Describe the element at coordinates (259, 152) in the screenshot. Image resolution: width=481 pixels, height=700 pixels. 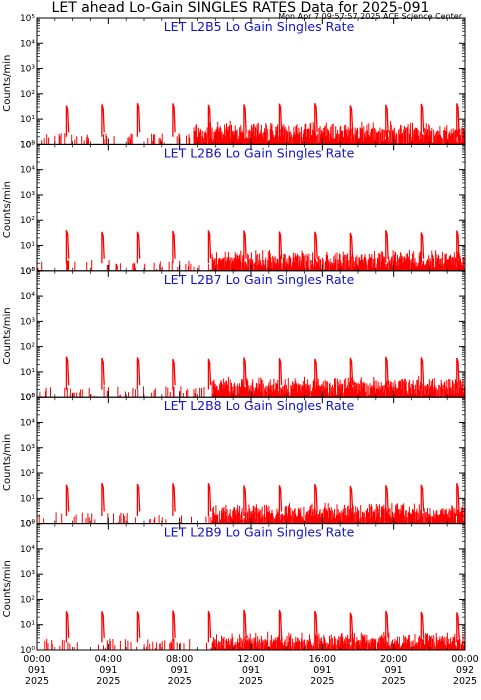
I see `panel-title: LET L2B6 Lo Gain Singles Rate` at that location.